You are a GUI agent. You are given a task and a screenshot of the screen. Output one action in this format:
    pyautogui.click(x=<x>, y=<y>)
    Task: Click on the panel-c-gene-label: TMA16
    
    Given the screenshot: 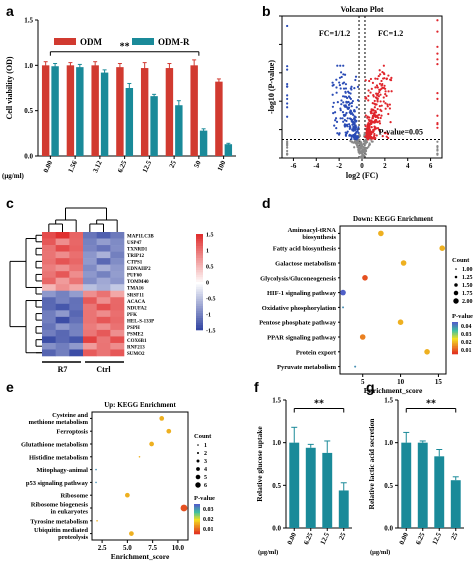 What is the action you would take?
    pyautogui.click(x=135, y=289)
    